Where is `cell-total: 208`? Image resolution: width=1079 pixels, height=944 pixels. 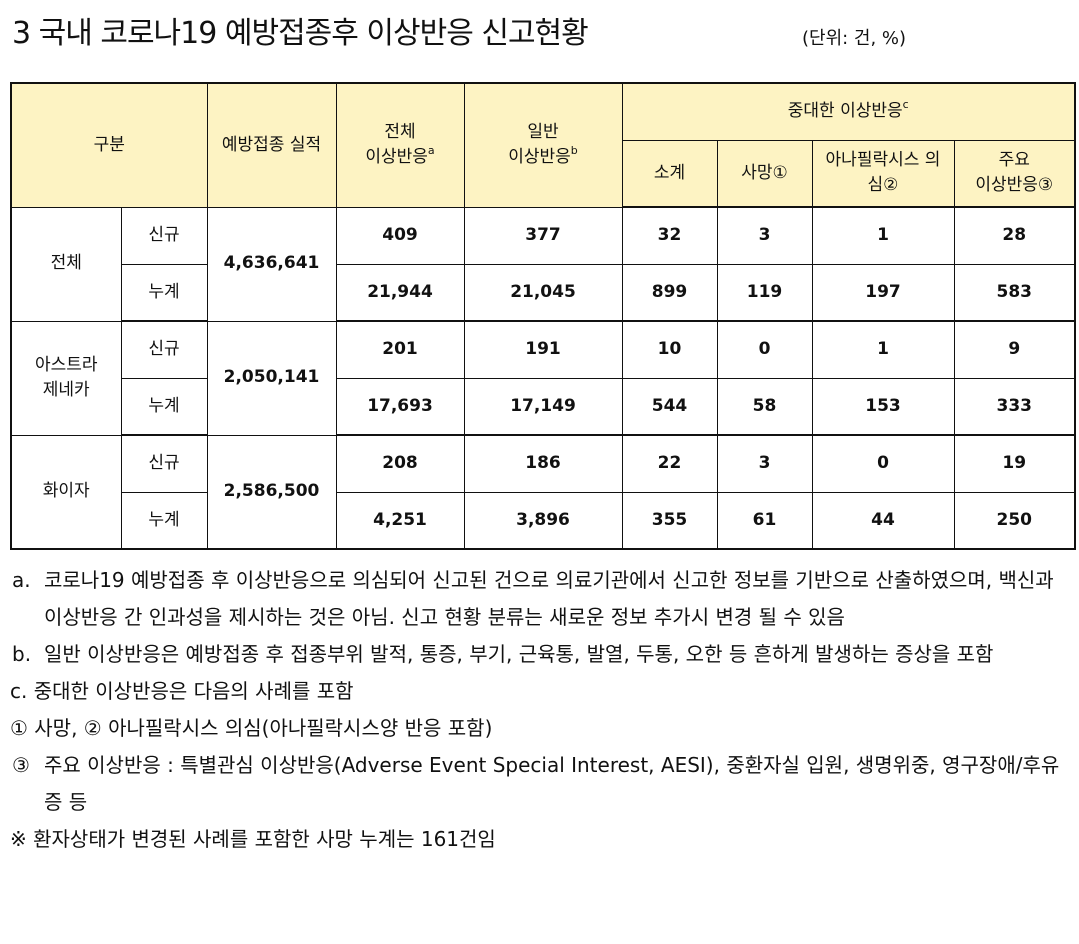 cell-total: 208 is located at coordinates (400, 463).